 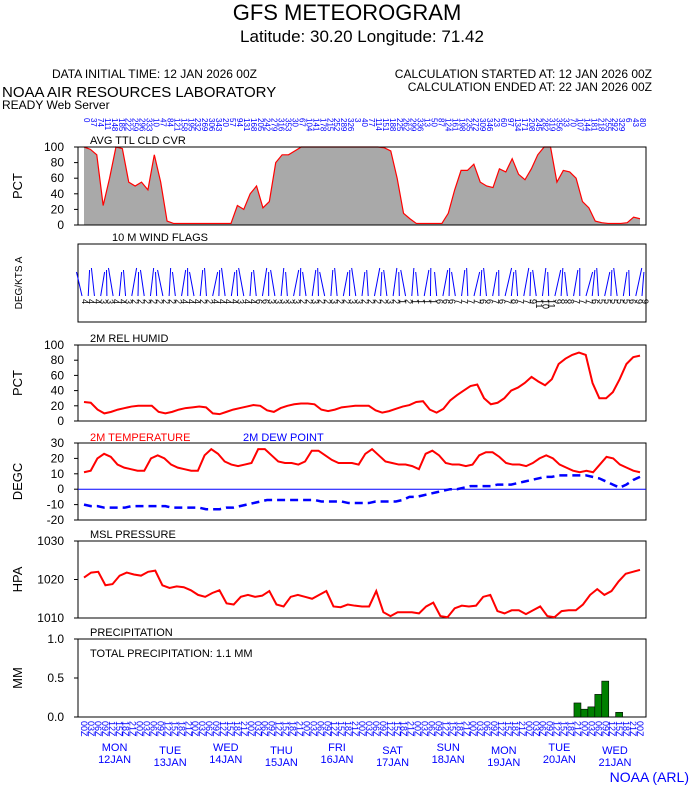 I want to click on top-dir-label: 33, so click(x=566, y=122).